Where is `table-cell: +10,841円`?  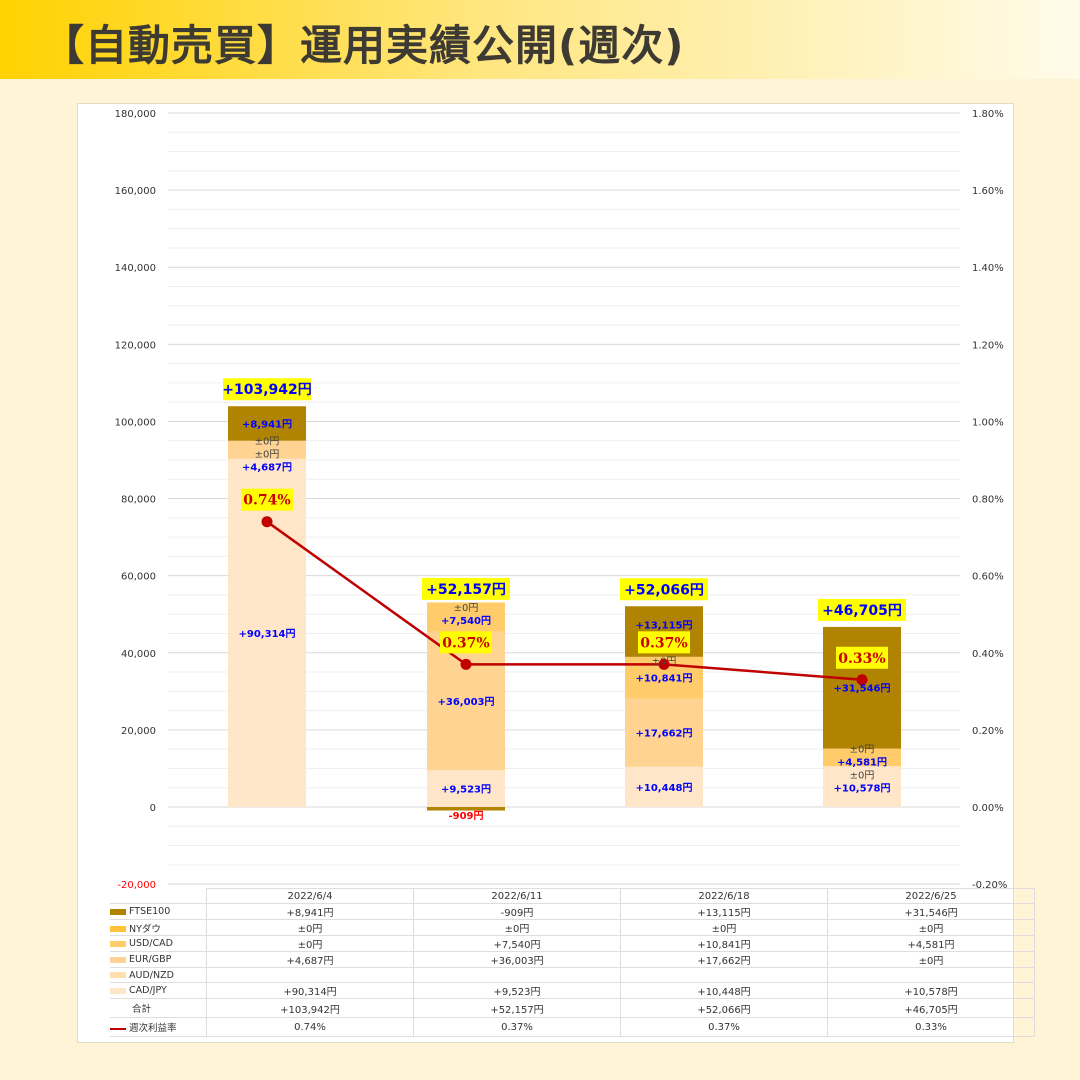
table-cell: +10,841円 is located at coordinates (724, 943).